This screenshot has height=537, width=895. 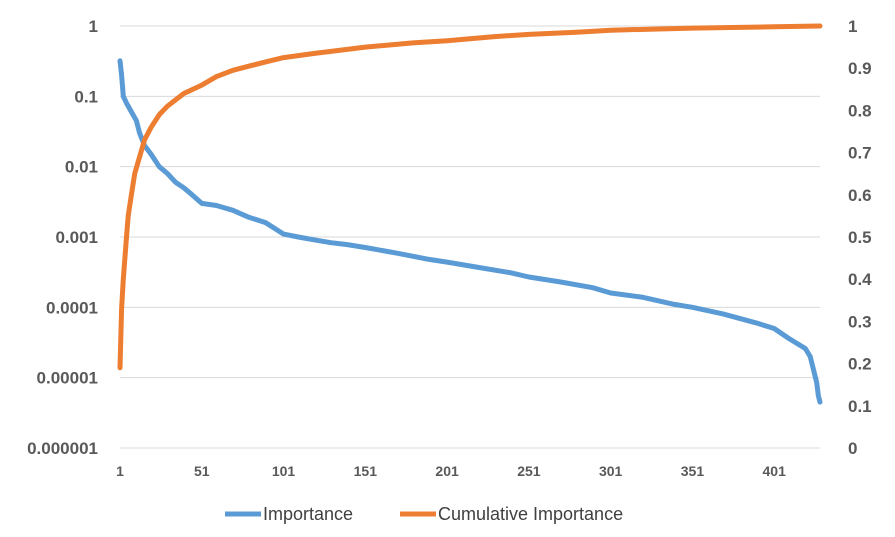 I want to click on y-left-tick-label: 0.1, so click(x=86, y=96).